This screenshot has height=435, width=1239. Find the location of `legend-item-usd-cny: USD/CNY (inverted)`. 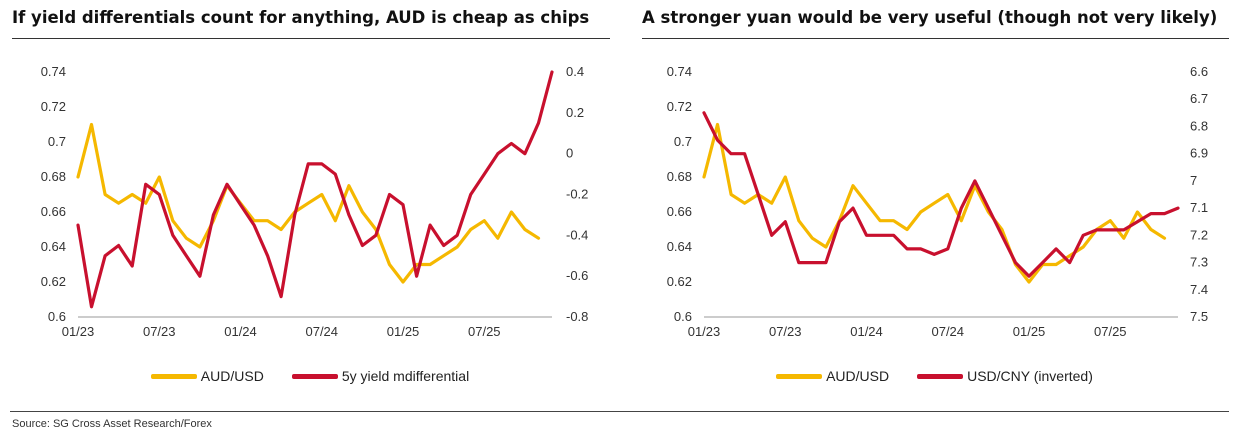

legend-item-usd-cny: USD/CNY (inverted) is located at coordinates (1005, 376).